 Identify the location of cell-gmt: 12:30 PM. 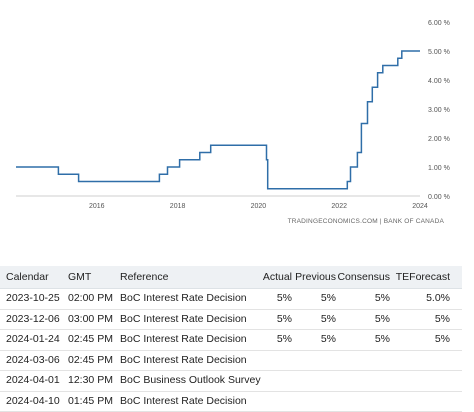
(90, 381).